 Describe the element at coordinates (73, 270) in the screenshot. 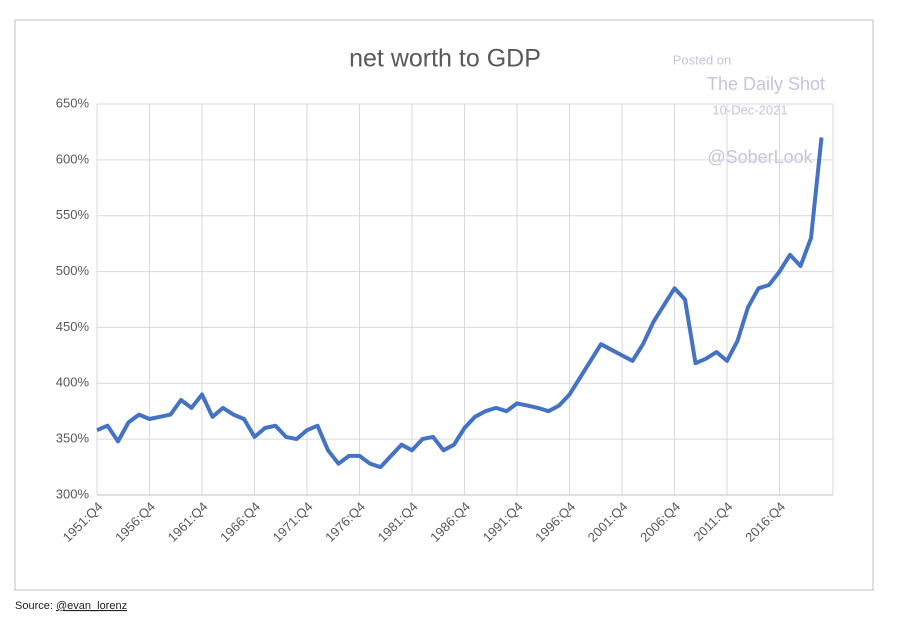

I see `y-tick-label: 500%` at that location.